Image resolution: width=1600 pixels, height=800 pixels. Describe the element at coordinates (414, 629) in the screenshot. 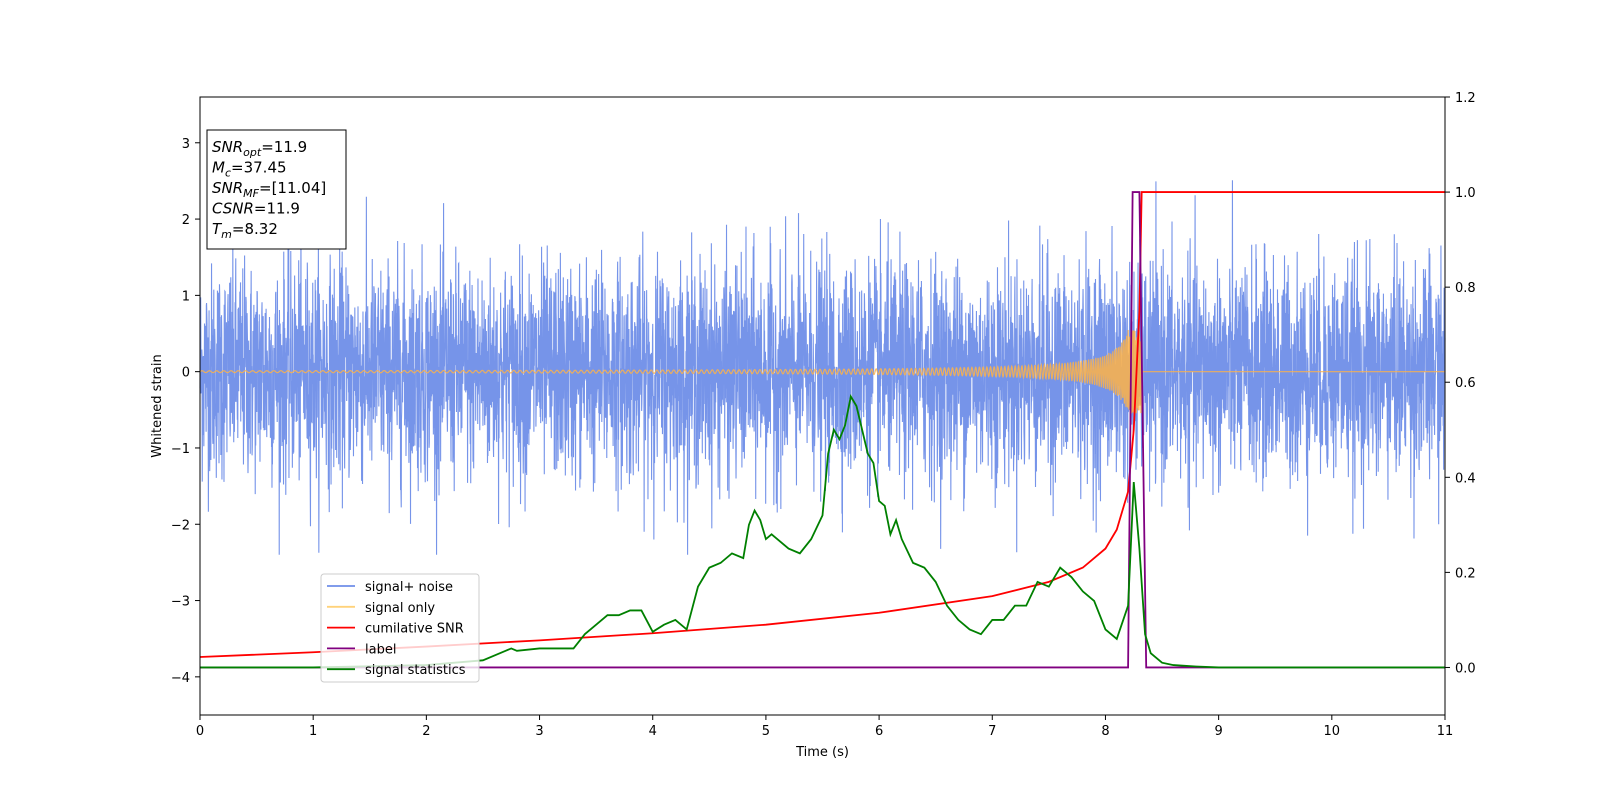

I see `legend-label: cumilative SNR` at that location.